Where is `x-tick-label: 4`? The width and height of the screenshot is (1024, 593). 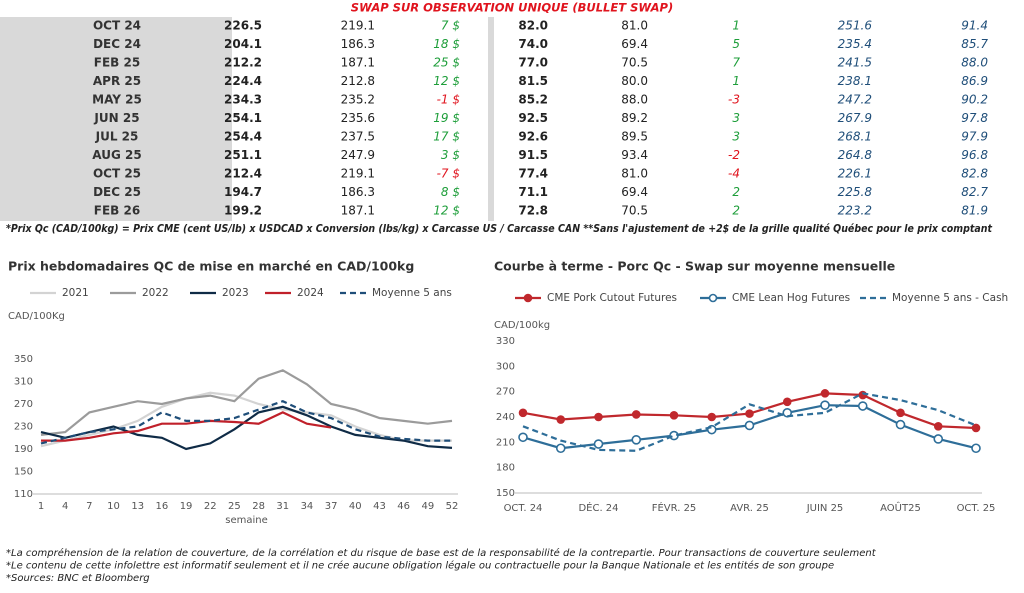 x-tick-label: 4 is located at coordinates (65, 506).